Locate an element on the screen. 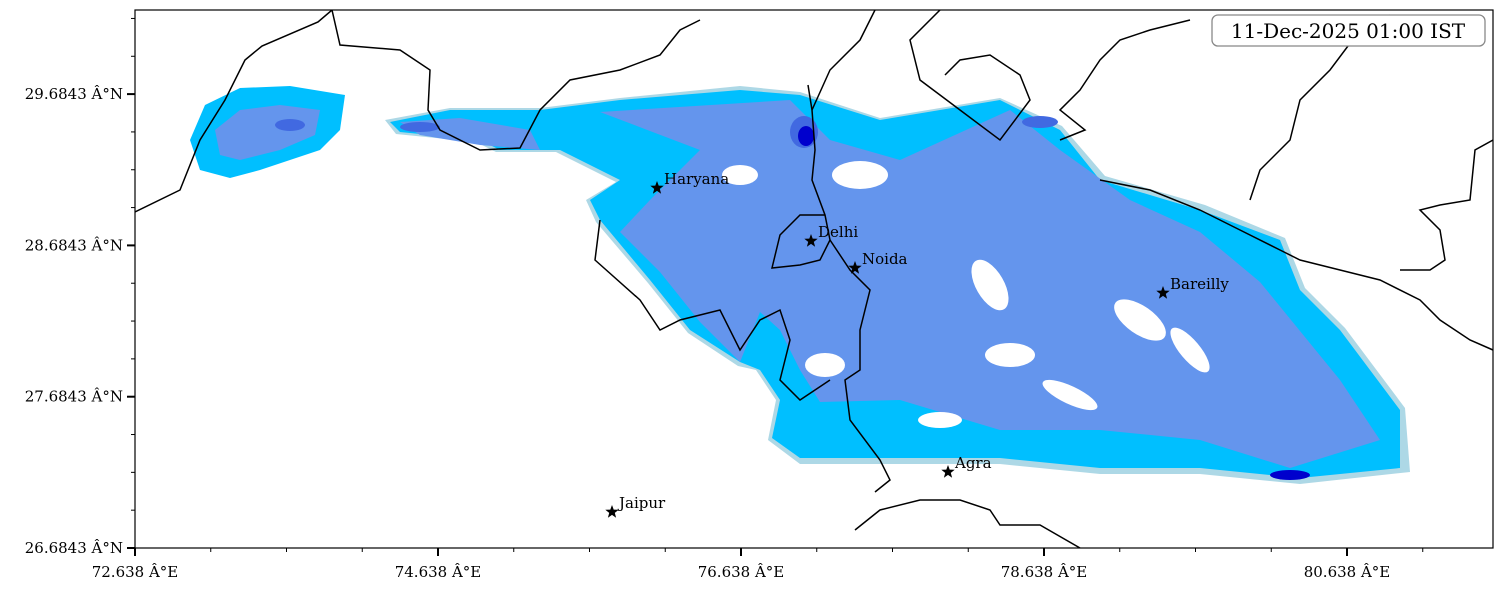 The image size is (1501, 595). timestamp-box is located at coordinates (1348, 30).